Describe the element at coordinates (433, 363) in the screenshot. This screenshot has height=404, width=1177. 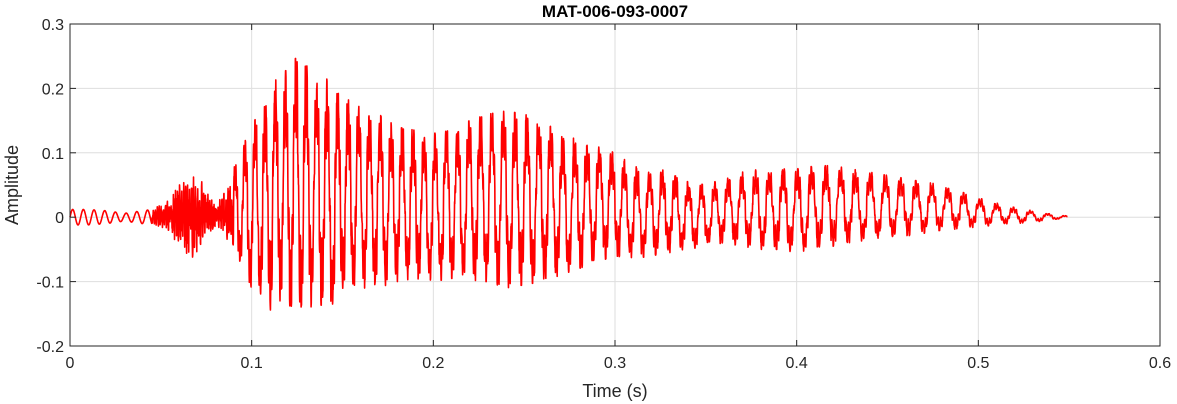
I see `x-tick-label: 0.2` at that location.